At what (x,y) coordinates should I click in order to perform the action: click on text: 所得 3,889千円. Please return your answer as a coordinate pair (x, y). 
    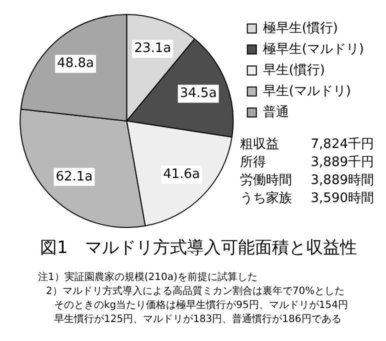
    Looking at the image, I should click on (307, 162).